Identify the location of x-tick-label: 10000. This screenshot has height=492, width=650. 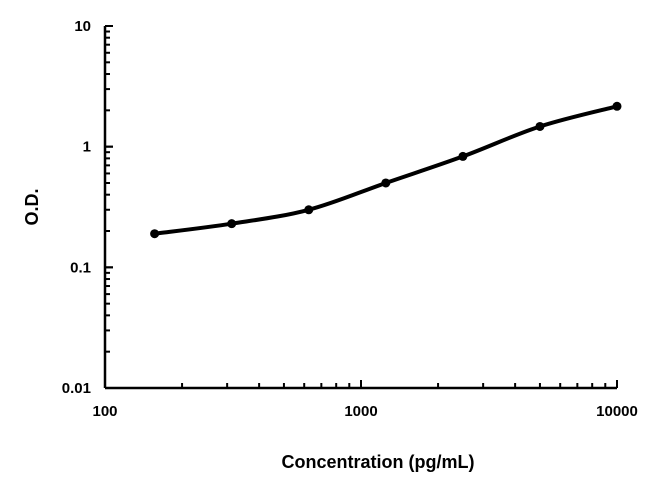
(617, 411).